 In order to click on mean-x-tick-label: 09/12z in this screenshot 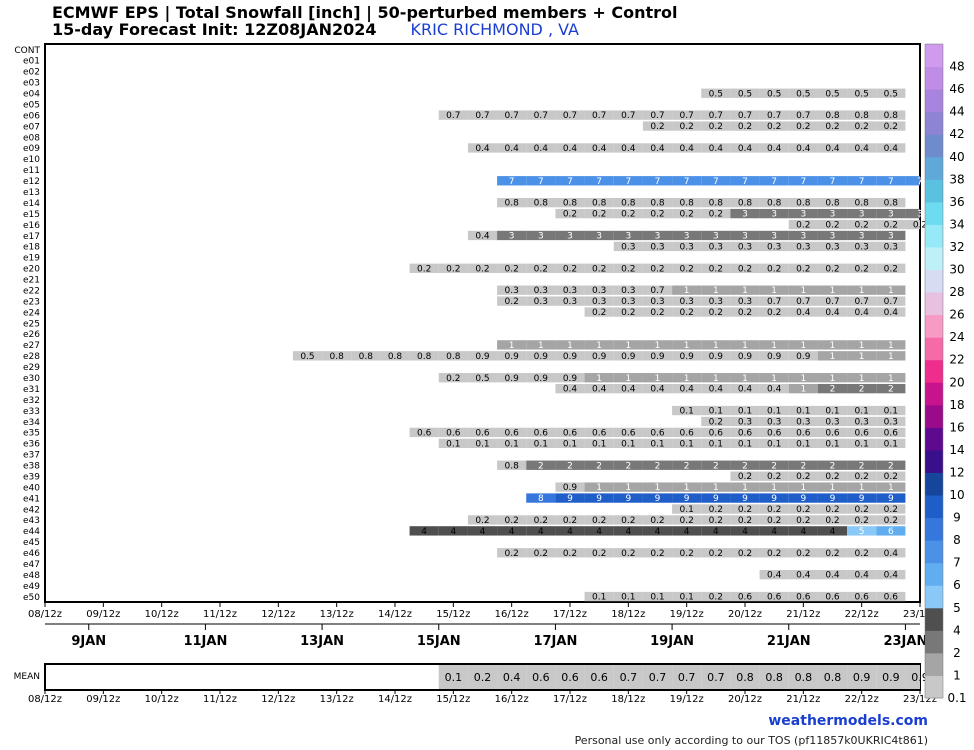, I will do `click(103, 699)`.